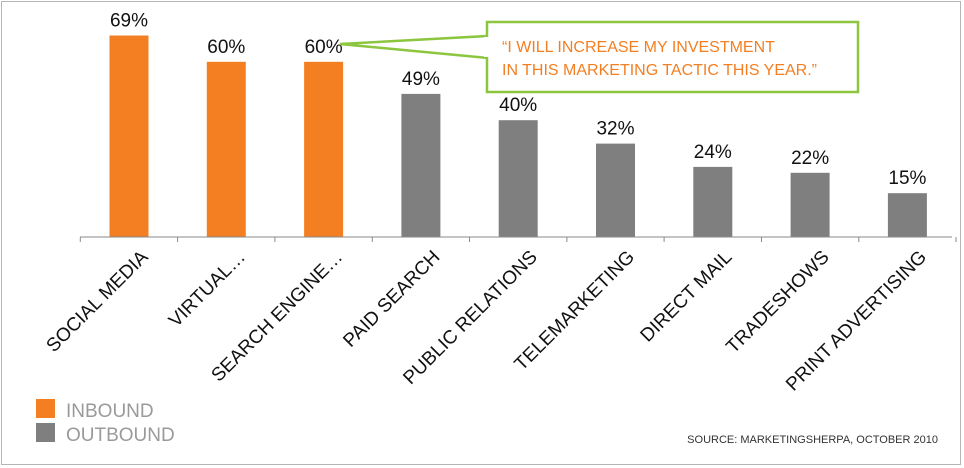  Describe the element at coordinates (45, 408) in the screenshot. I see `legend-swatch-inbound` at that location.